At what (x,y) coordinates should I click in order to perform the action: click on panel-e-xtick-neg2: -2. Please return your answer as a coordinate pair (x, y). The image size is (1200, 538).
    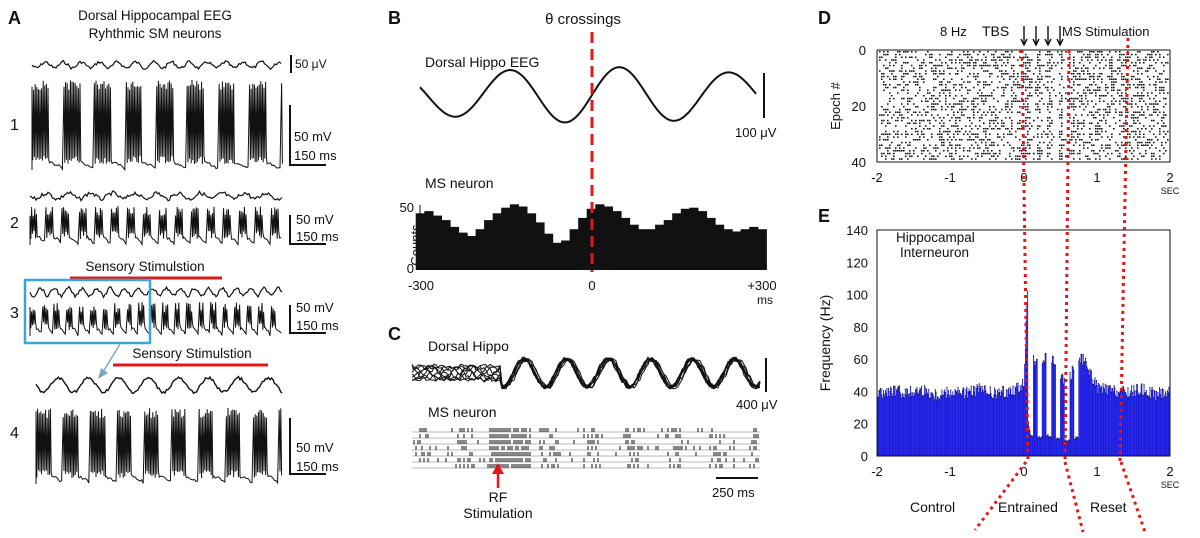
    Looking at the image, I should click on (877, 471).